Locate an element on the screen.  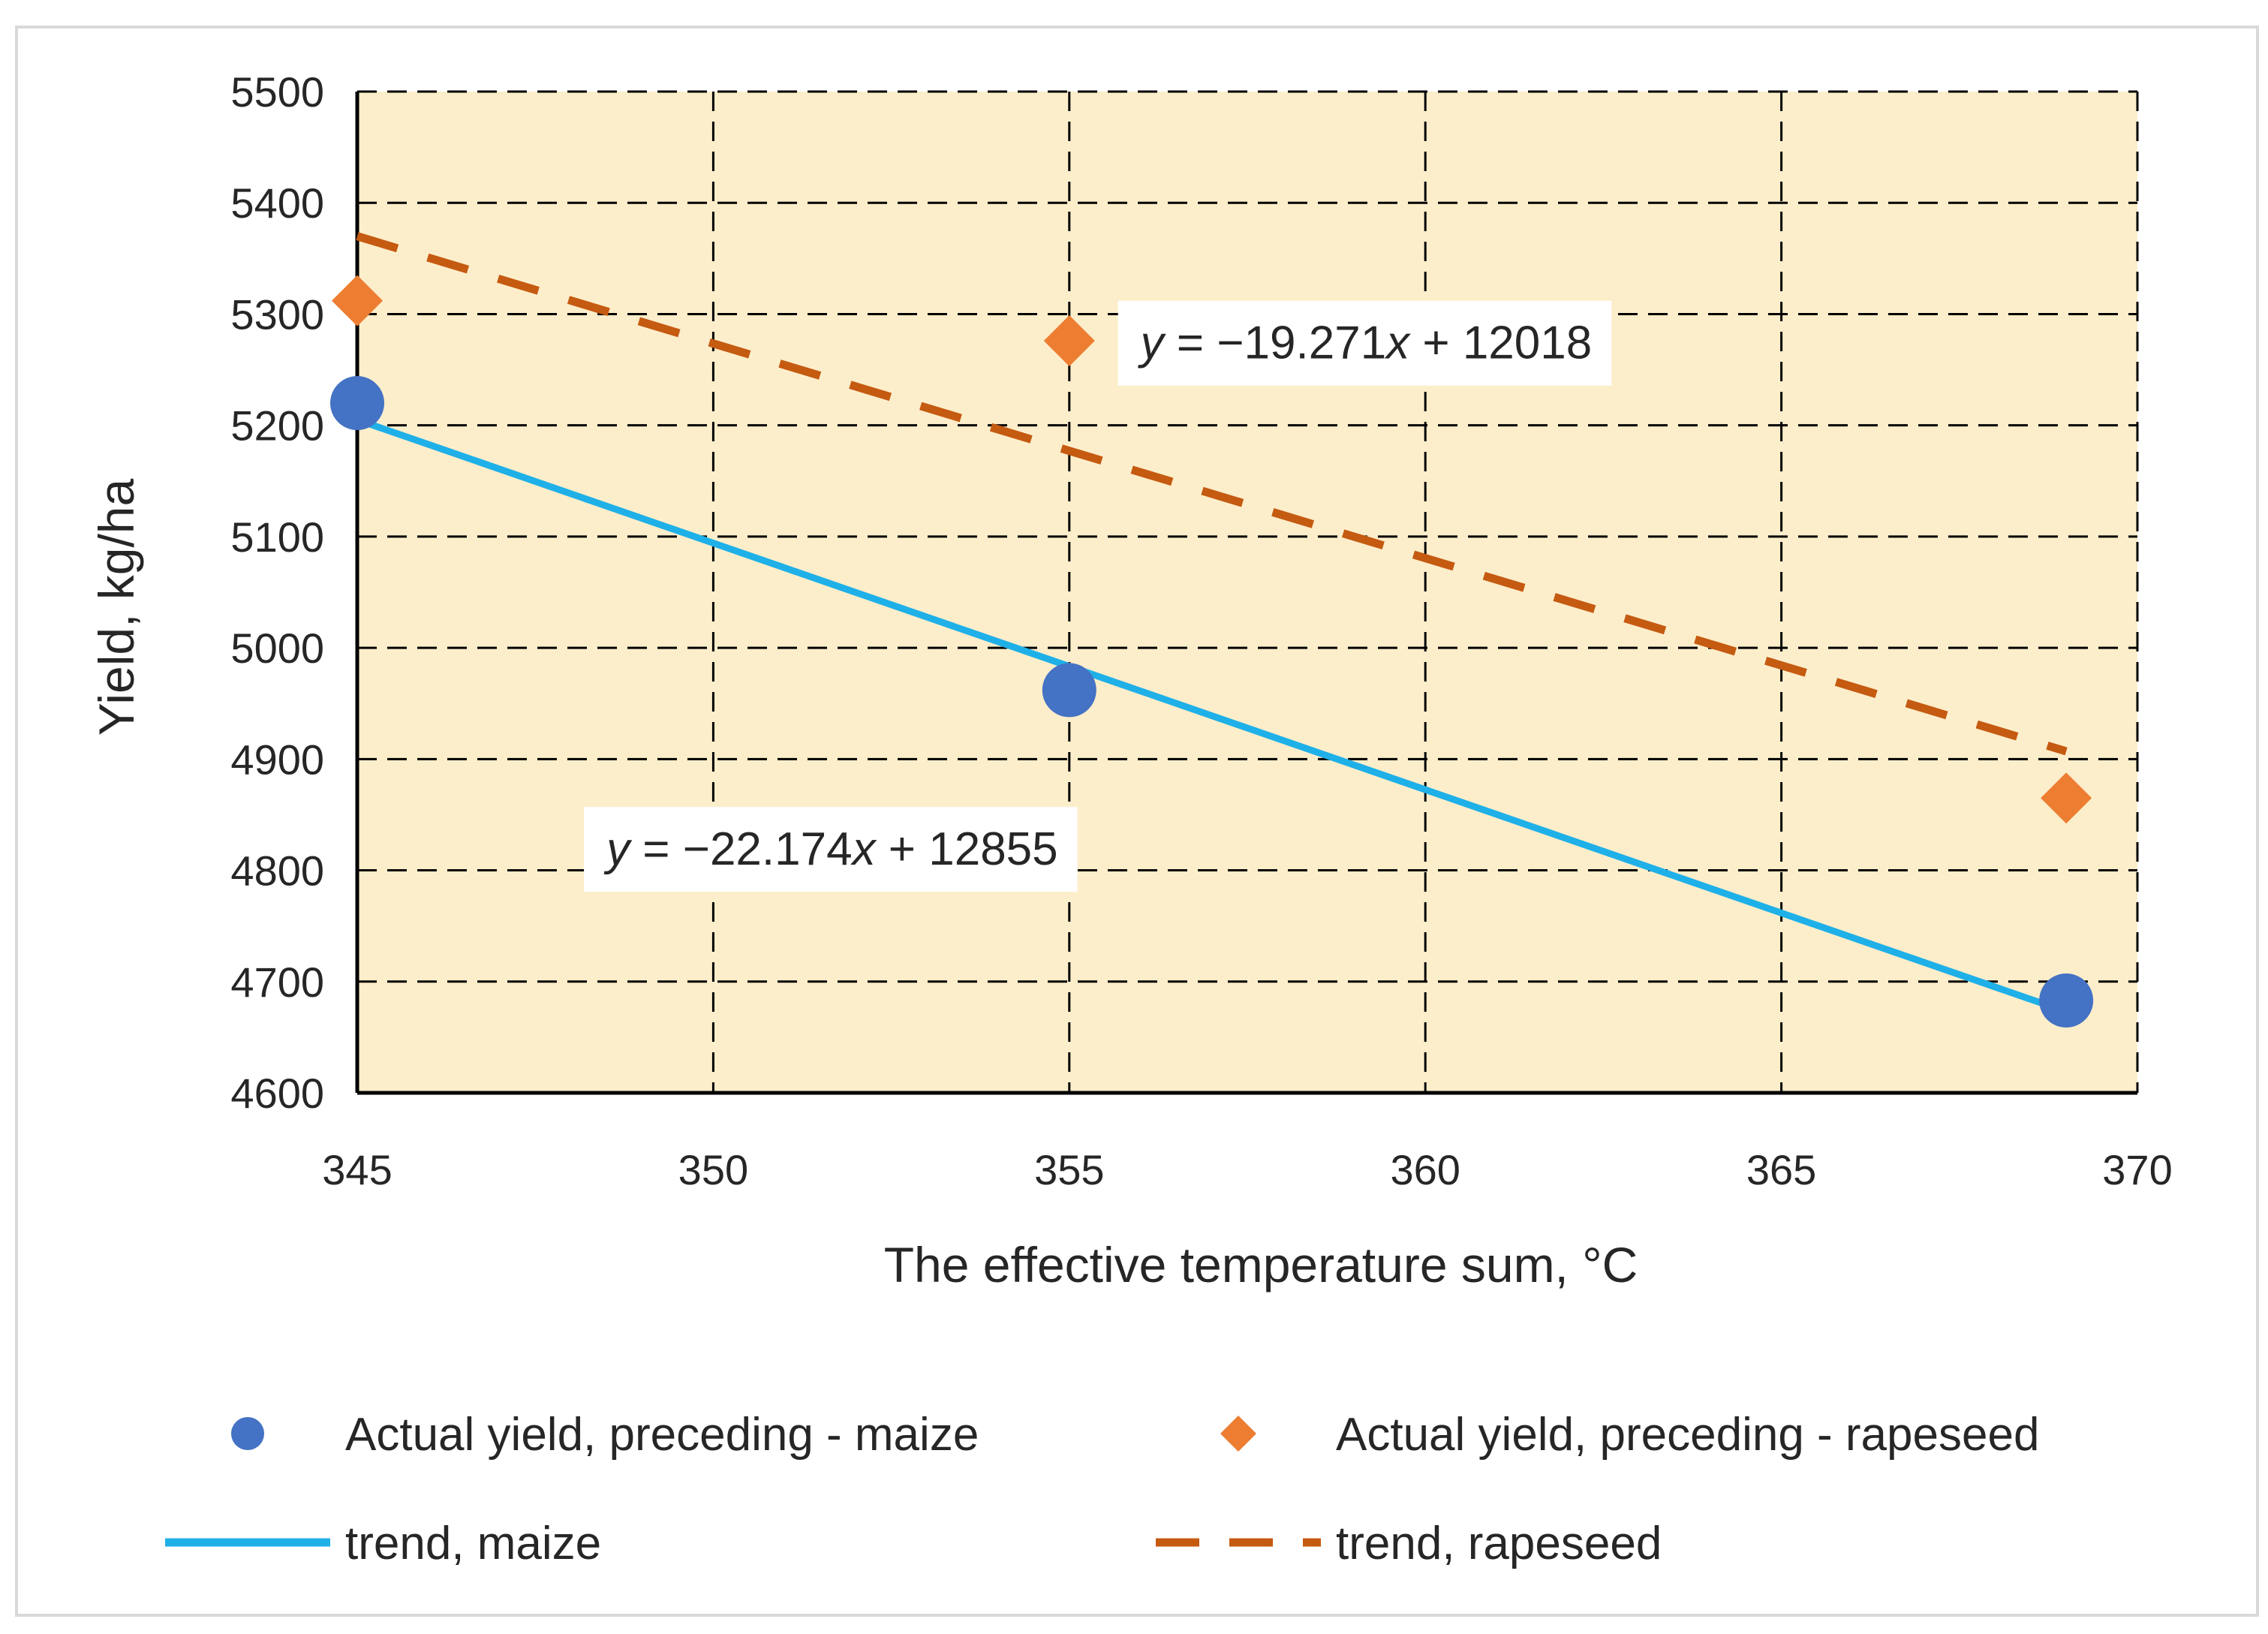
y-tick-label: 4800 is located at coordinates (277, 871).